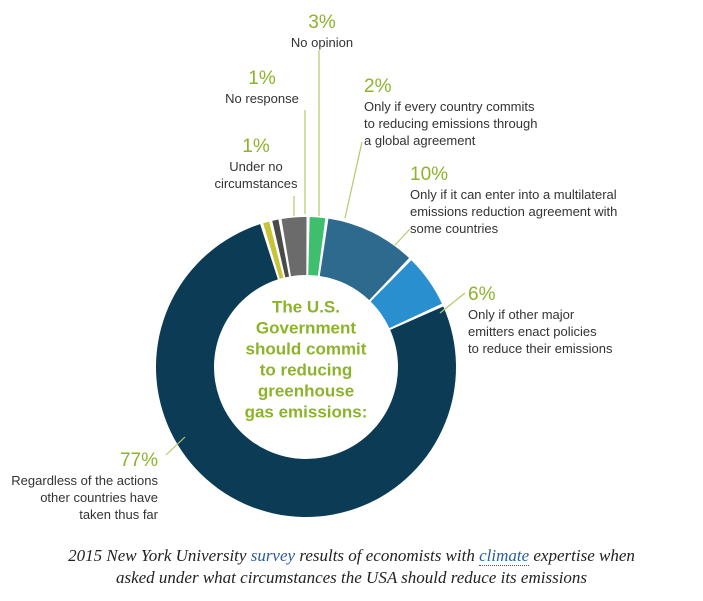 Image resolution: width=703 pixels, height=601 pixels. I want to click on slice-description-label: to reduce their emissions, so click(540, 348).